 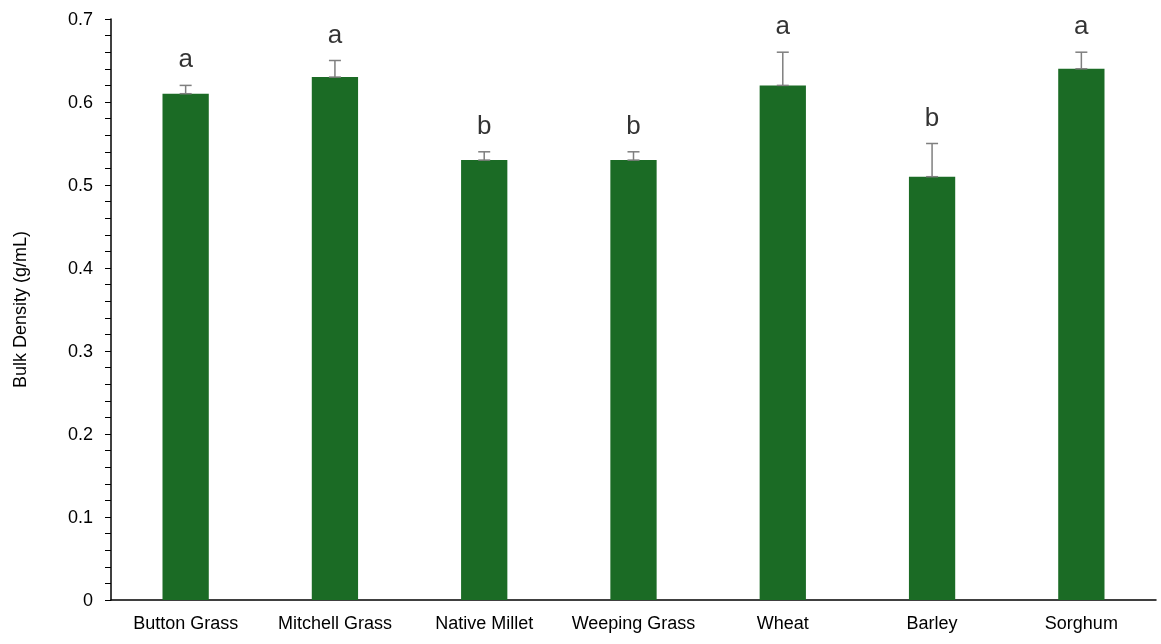 I want to click on x-tick-label: Sorghum, so click(x=1081, y=623).